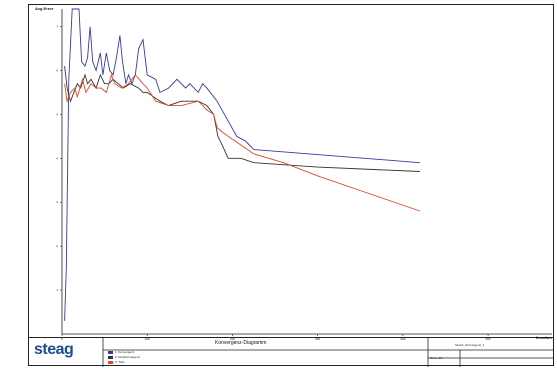  Describe the element at coordinates (62, 339) in the screenshot. I see `x-tick-label: 0` at that location.